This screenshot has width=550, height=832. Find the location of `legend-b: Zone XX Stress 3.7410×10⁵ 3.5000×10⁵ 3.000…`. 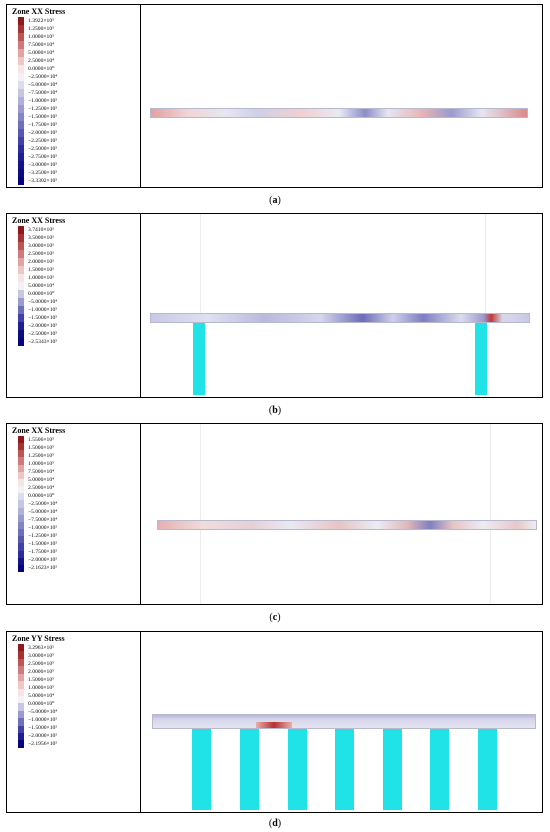

legend-b: Zone XX Stress 3.7410×10⁵ 3.5000×10⁵ 3.000… is located at coordinates (74, 305).